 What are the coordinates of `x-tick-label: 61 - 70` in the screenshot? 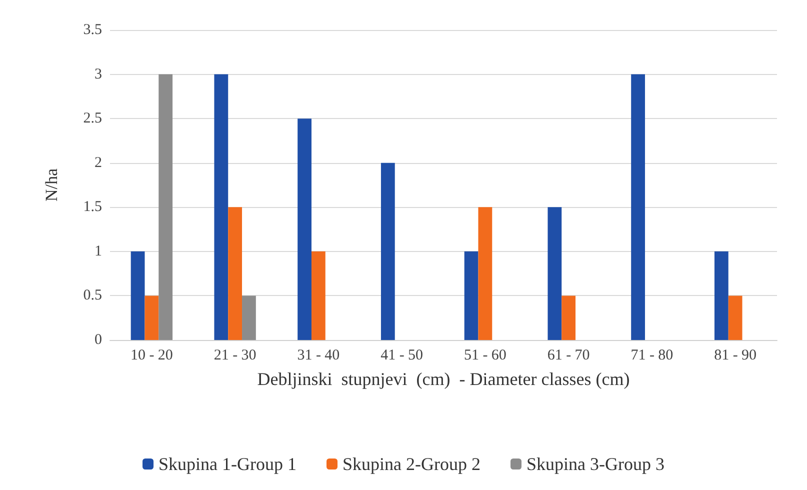 It's located at (568, 356).